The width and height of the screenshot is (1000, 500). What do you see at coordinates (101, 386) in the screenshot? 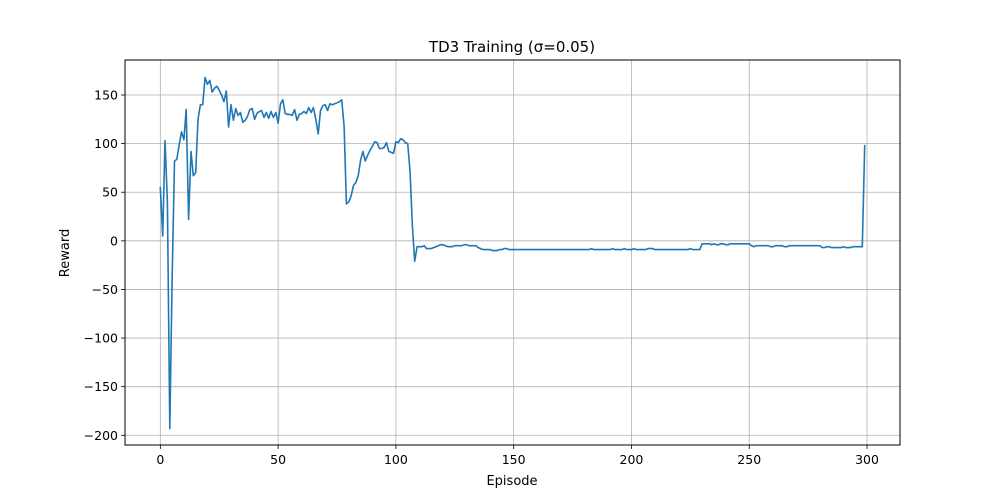
I see `y-tick-label: −150` at bounding box center [101, 386].